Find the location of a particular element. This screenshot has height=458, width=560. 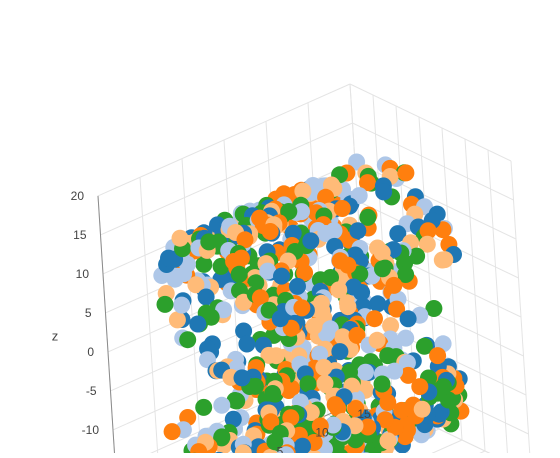

z-axis-title: z is located at coordinates (55, 335).